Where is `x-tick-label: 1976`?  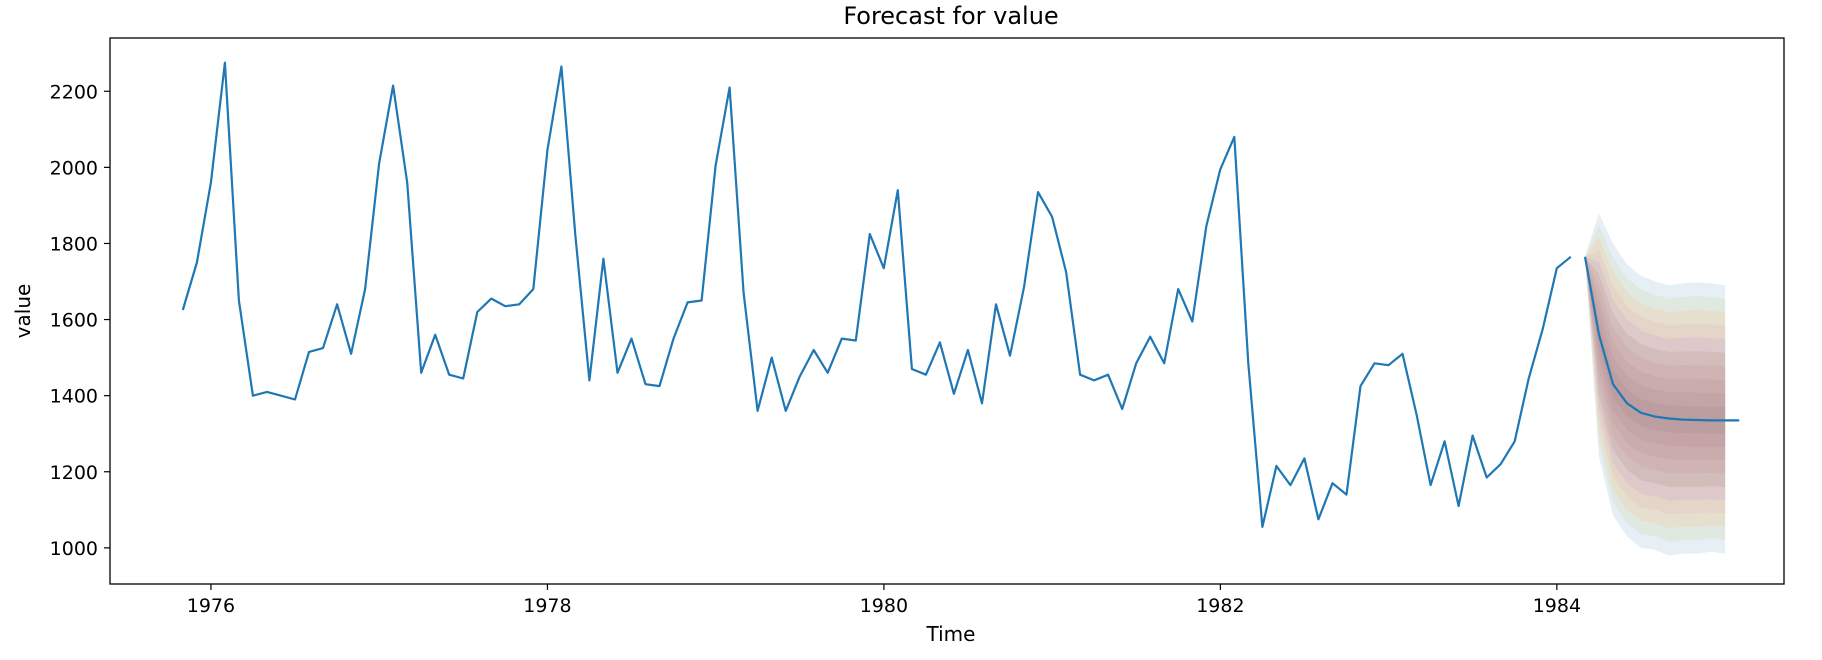
x-tick-label: 1976 is located at coordinates (211, 606).